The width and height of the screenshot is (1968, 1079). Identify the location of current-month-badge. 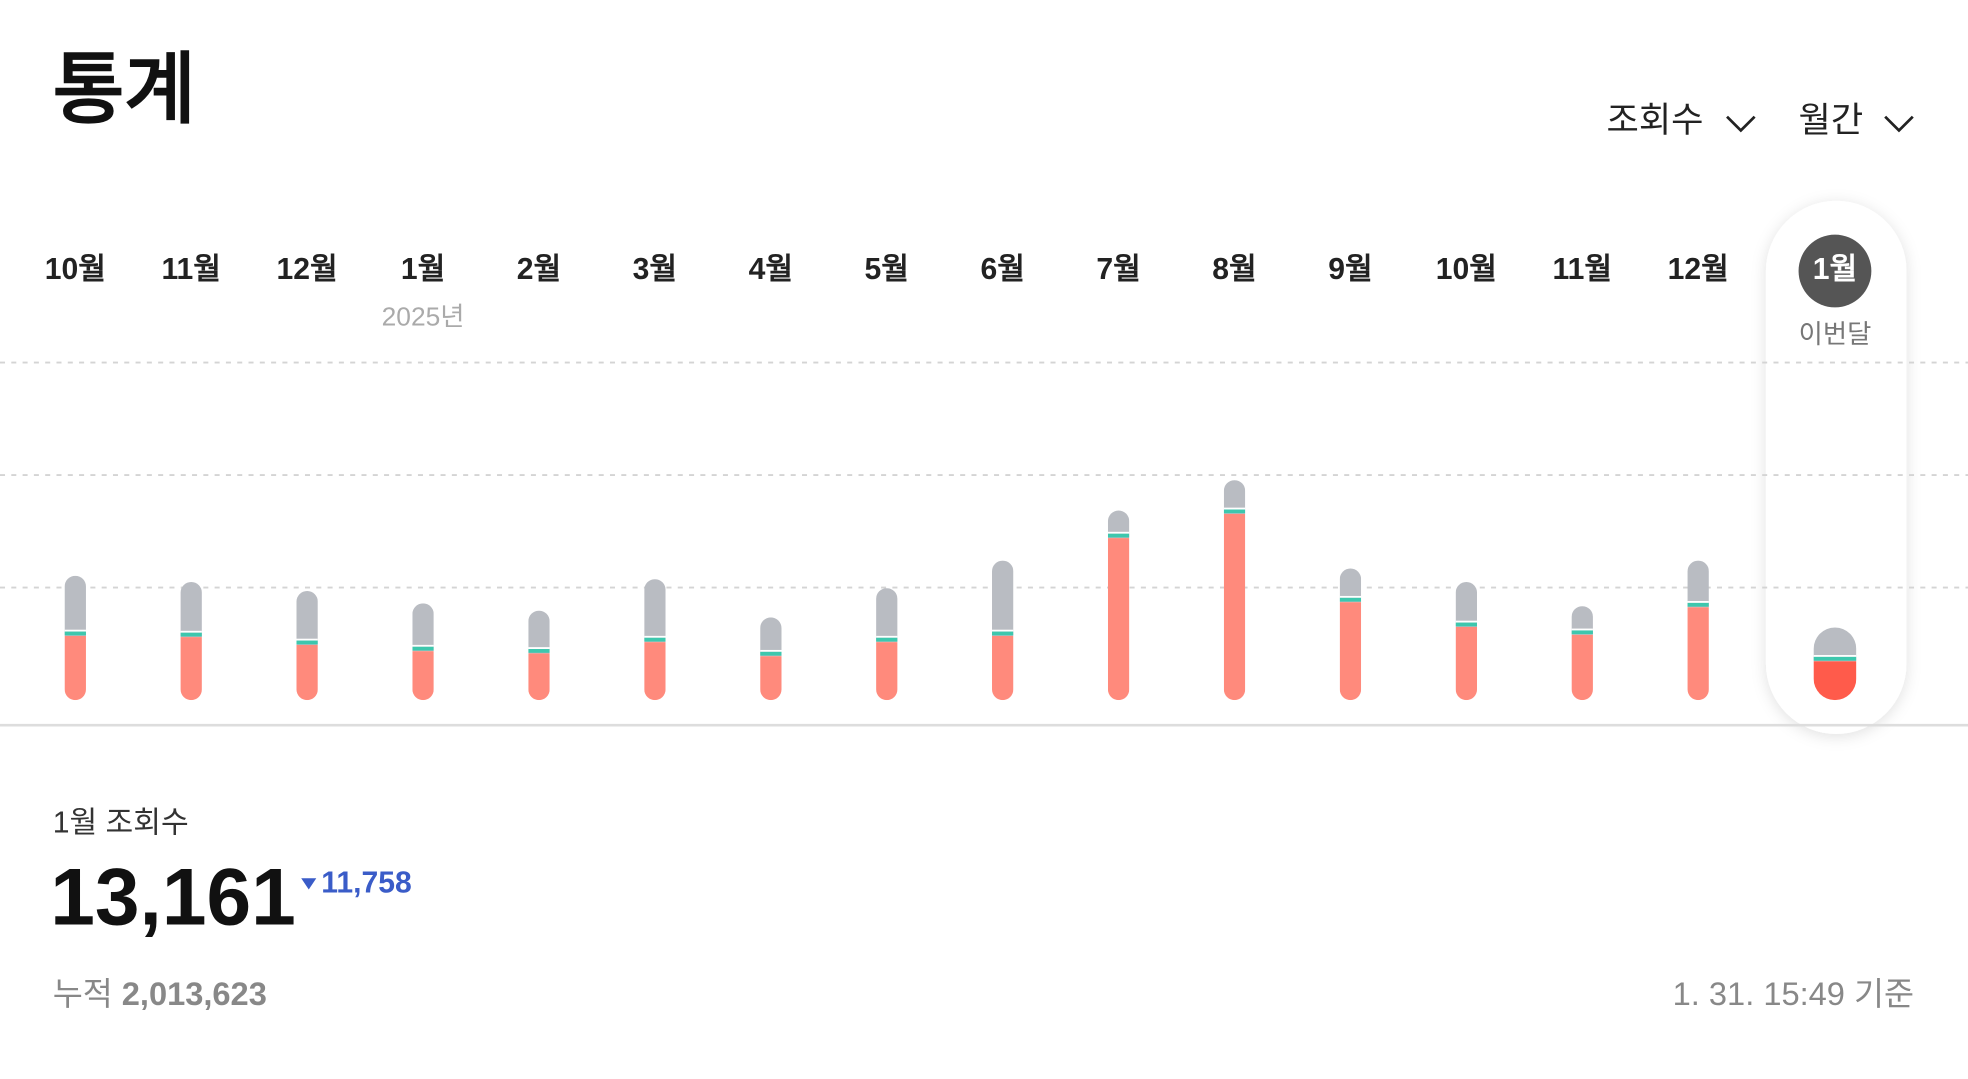
(1835, 271).